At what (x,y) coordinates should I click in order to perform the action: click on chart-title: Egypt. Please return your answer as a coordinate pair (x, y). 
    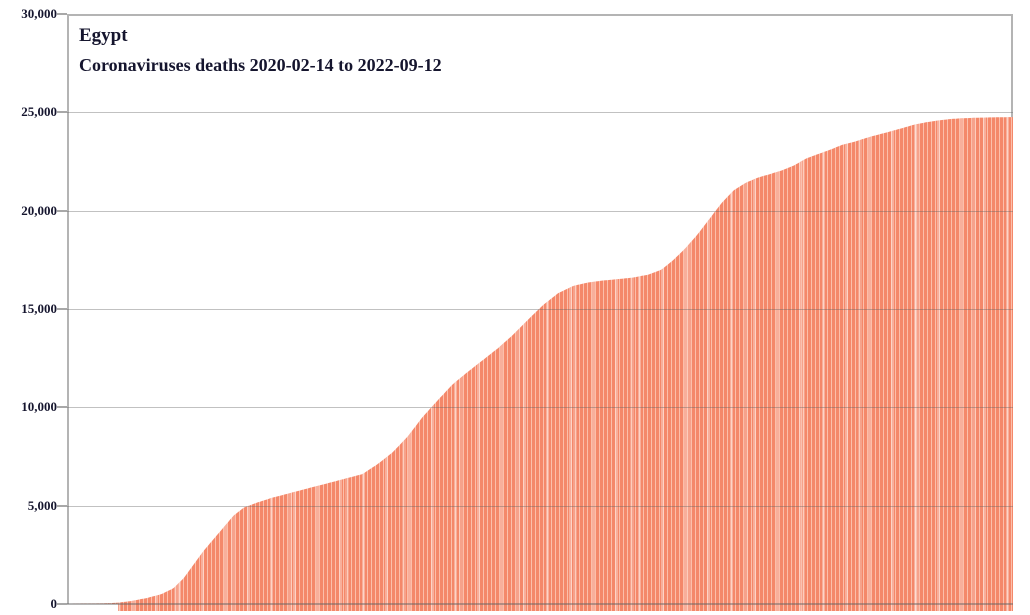
    Looking at the image, I should click on (103, 35).